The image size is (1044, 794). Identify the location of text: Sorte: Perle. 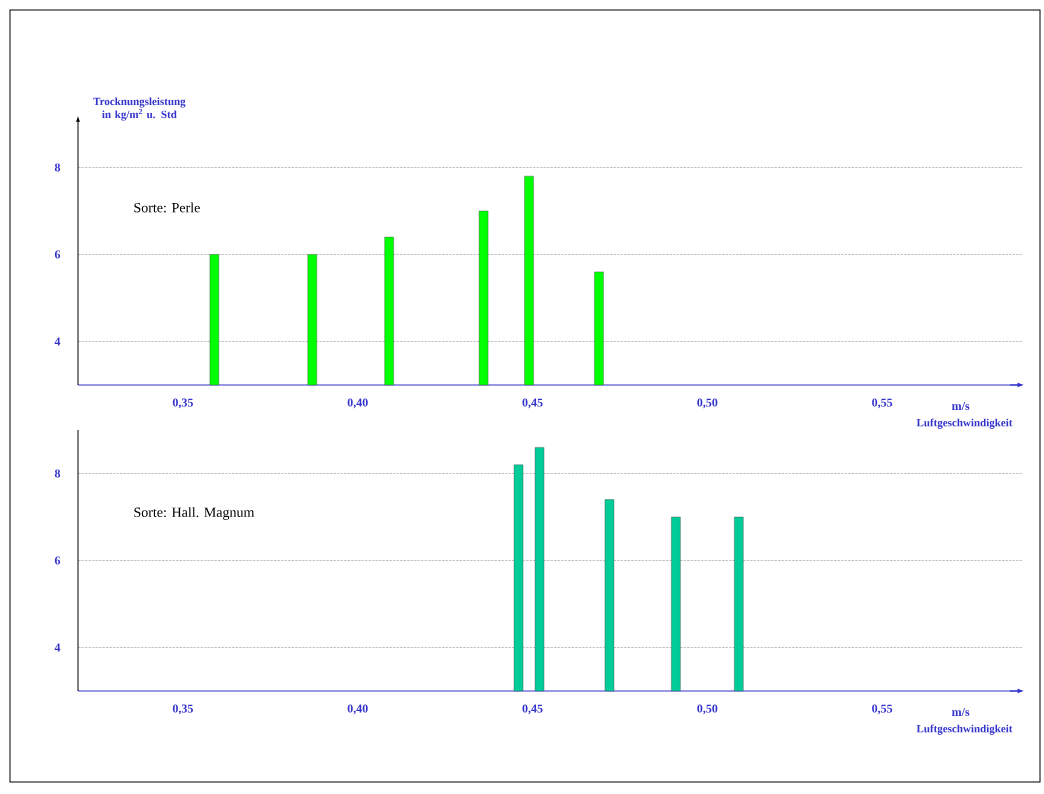
(167, 207).